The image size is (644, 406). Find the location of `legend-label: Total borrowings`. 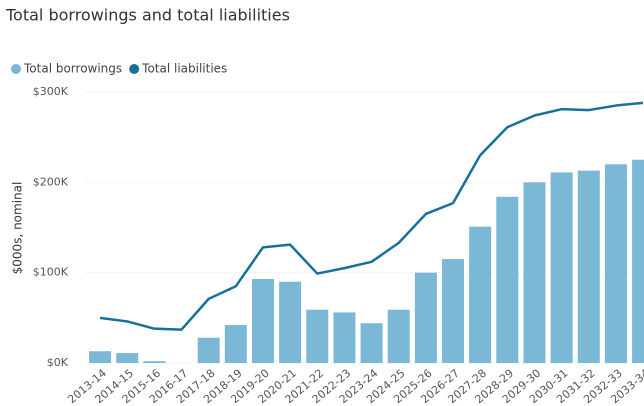

legend-label: Total borrowings is located at coordinates (72, 69).